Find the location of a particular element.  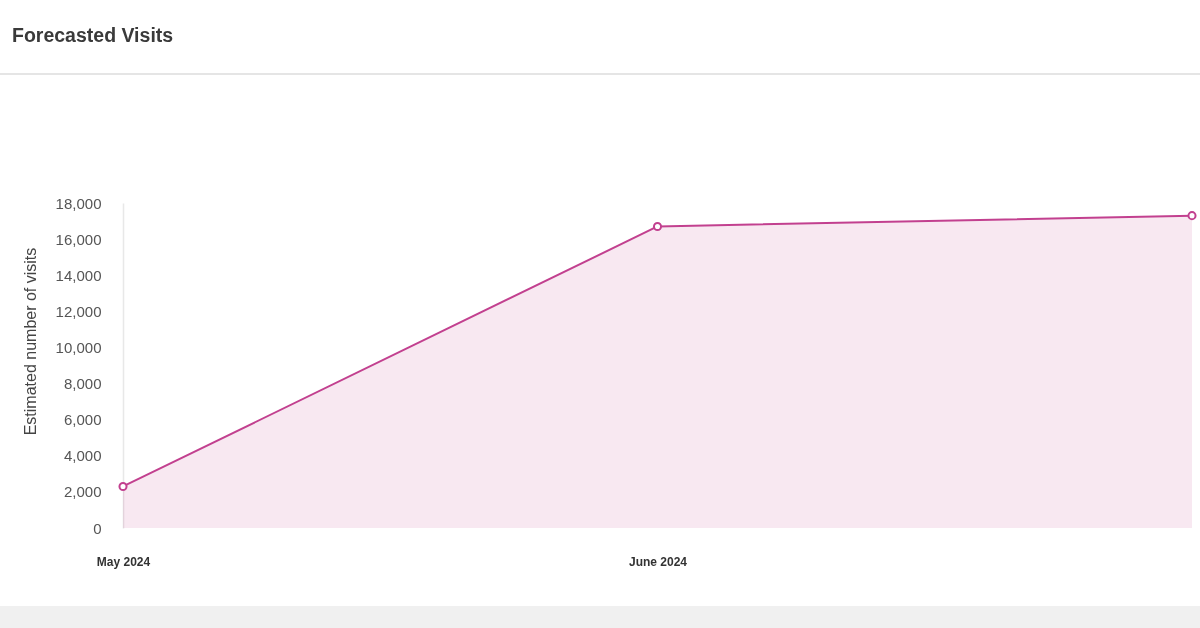

y-tick-label: 12,000 is located at coordinates (78, 311).